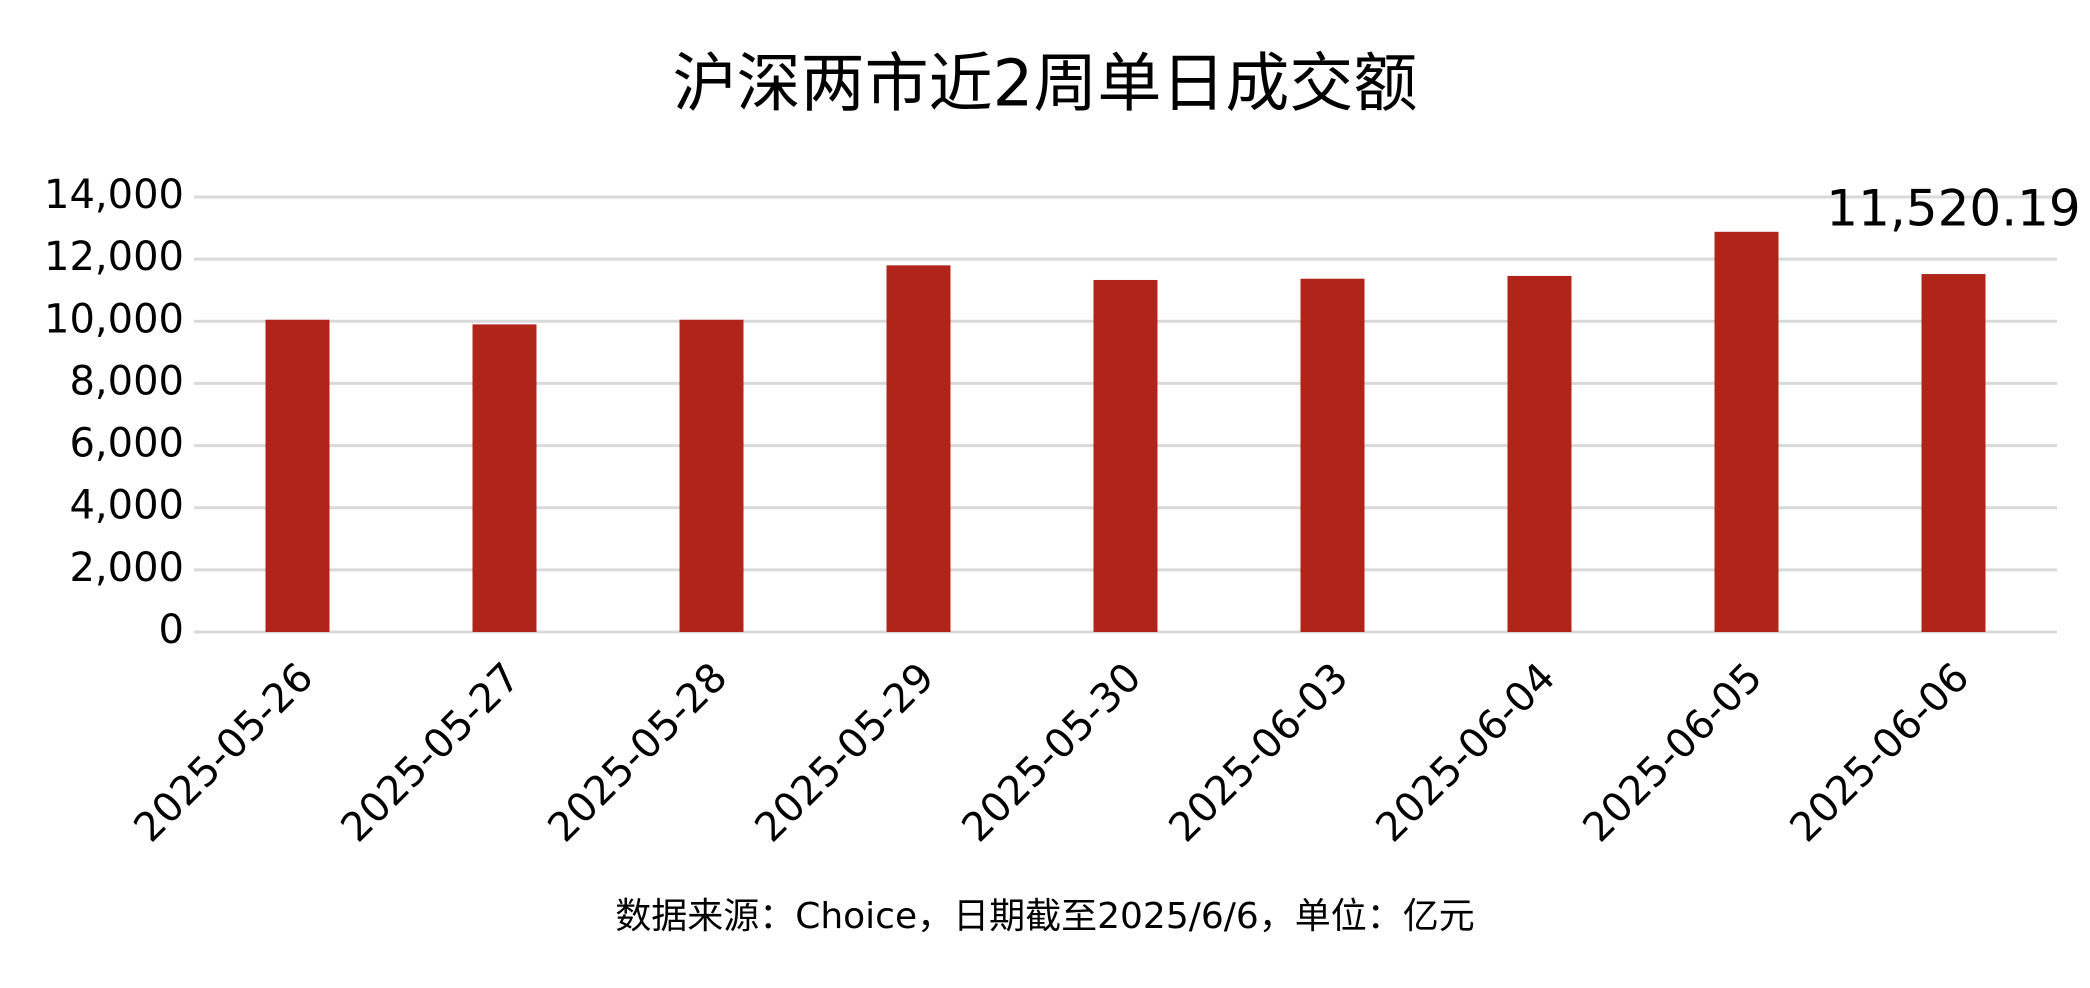 Image resolution: width=2090 pixels, height=988 pixels. What do you see at coordinates (1045, 85) in the screenshot?
I see `chart-title: 沪深两市近2周单日成交额` at bounding box center [1045, 85].